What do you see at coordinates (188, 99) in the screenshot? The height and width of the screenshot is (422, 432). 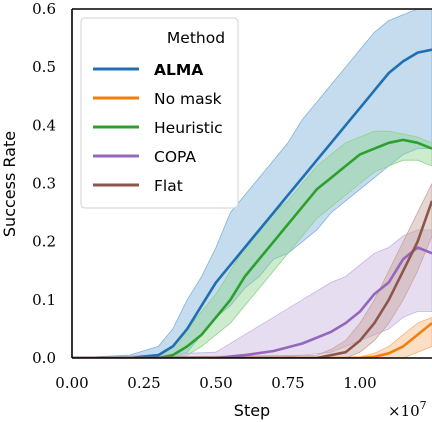 I see `legend-label-no-mask: No mask` at bounding box center [188, 99].